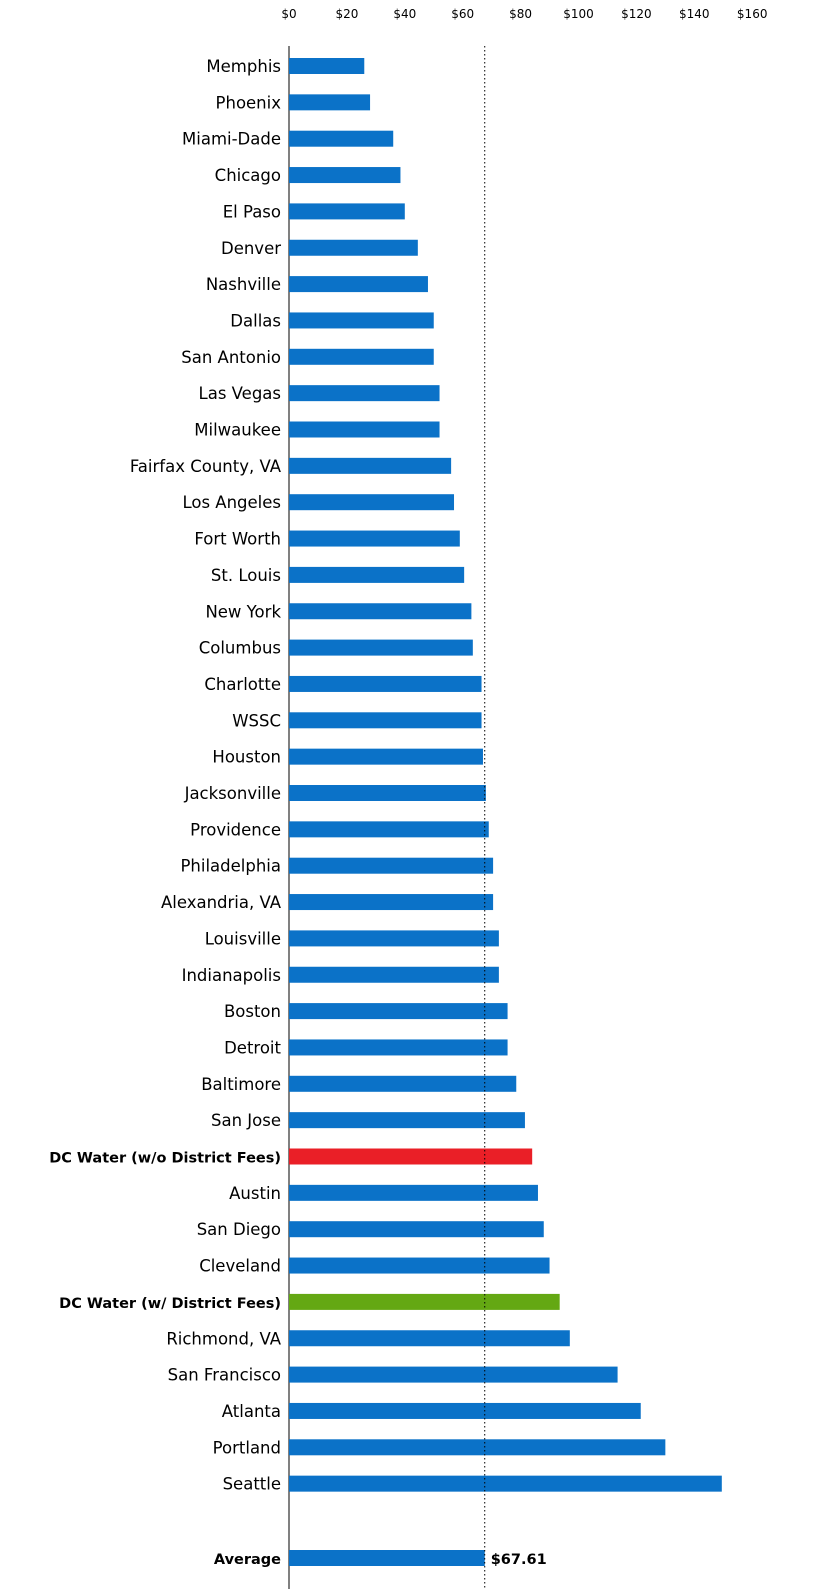 Image resolution: width=823 pixels, height=1589 pixels. I want to click on category-label-17: Charlotte, so click(242, 684).